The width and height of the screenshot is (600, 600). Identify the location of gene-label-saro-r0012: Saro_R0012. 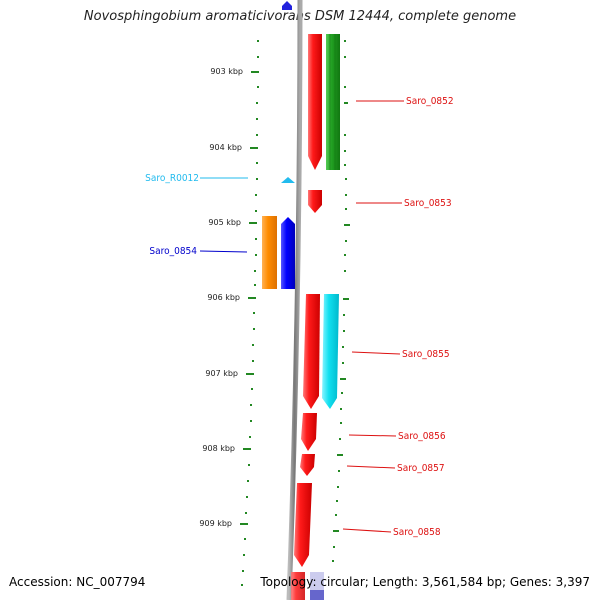
(172, 178).